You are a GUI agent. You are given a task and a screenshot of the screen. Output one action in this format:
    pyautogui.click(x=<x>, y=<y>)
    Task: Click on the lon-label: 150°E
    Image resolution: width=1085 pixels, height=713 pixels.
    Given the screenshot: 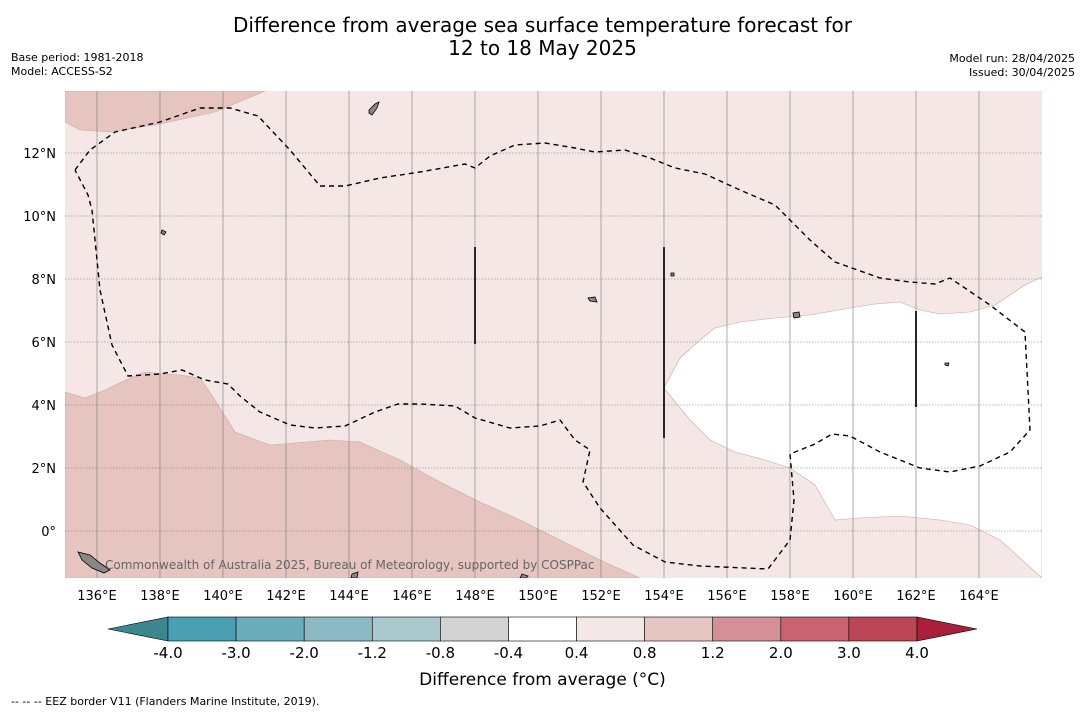 What is the action you would take?
    pyautogui.click(x=538, y=596)
    